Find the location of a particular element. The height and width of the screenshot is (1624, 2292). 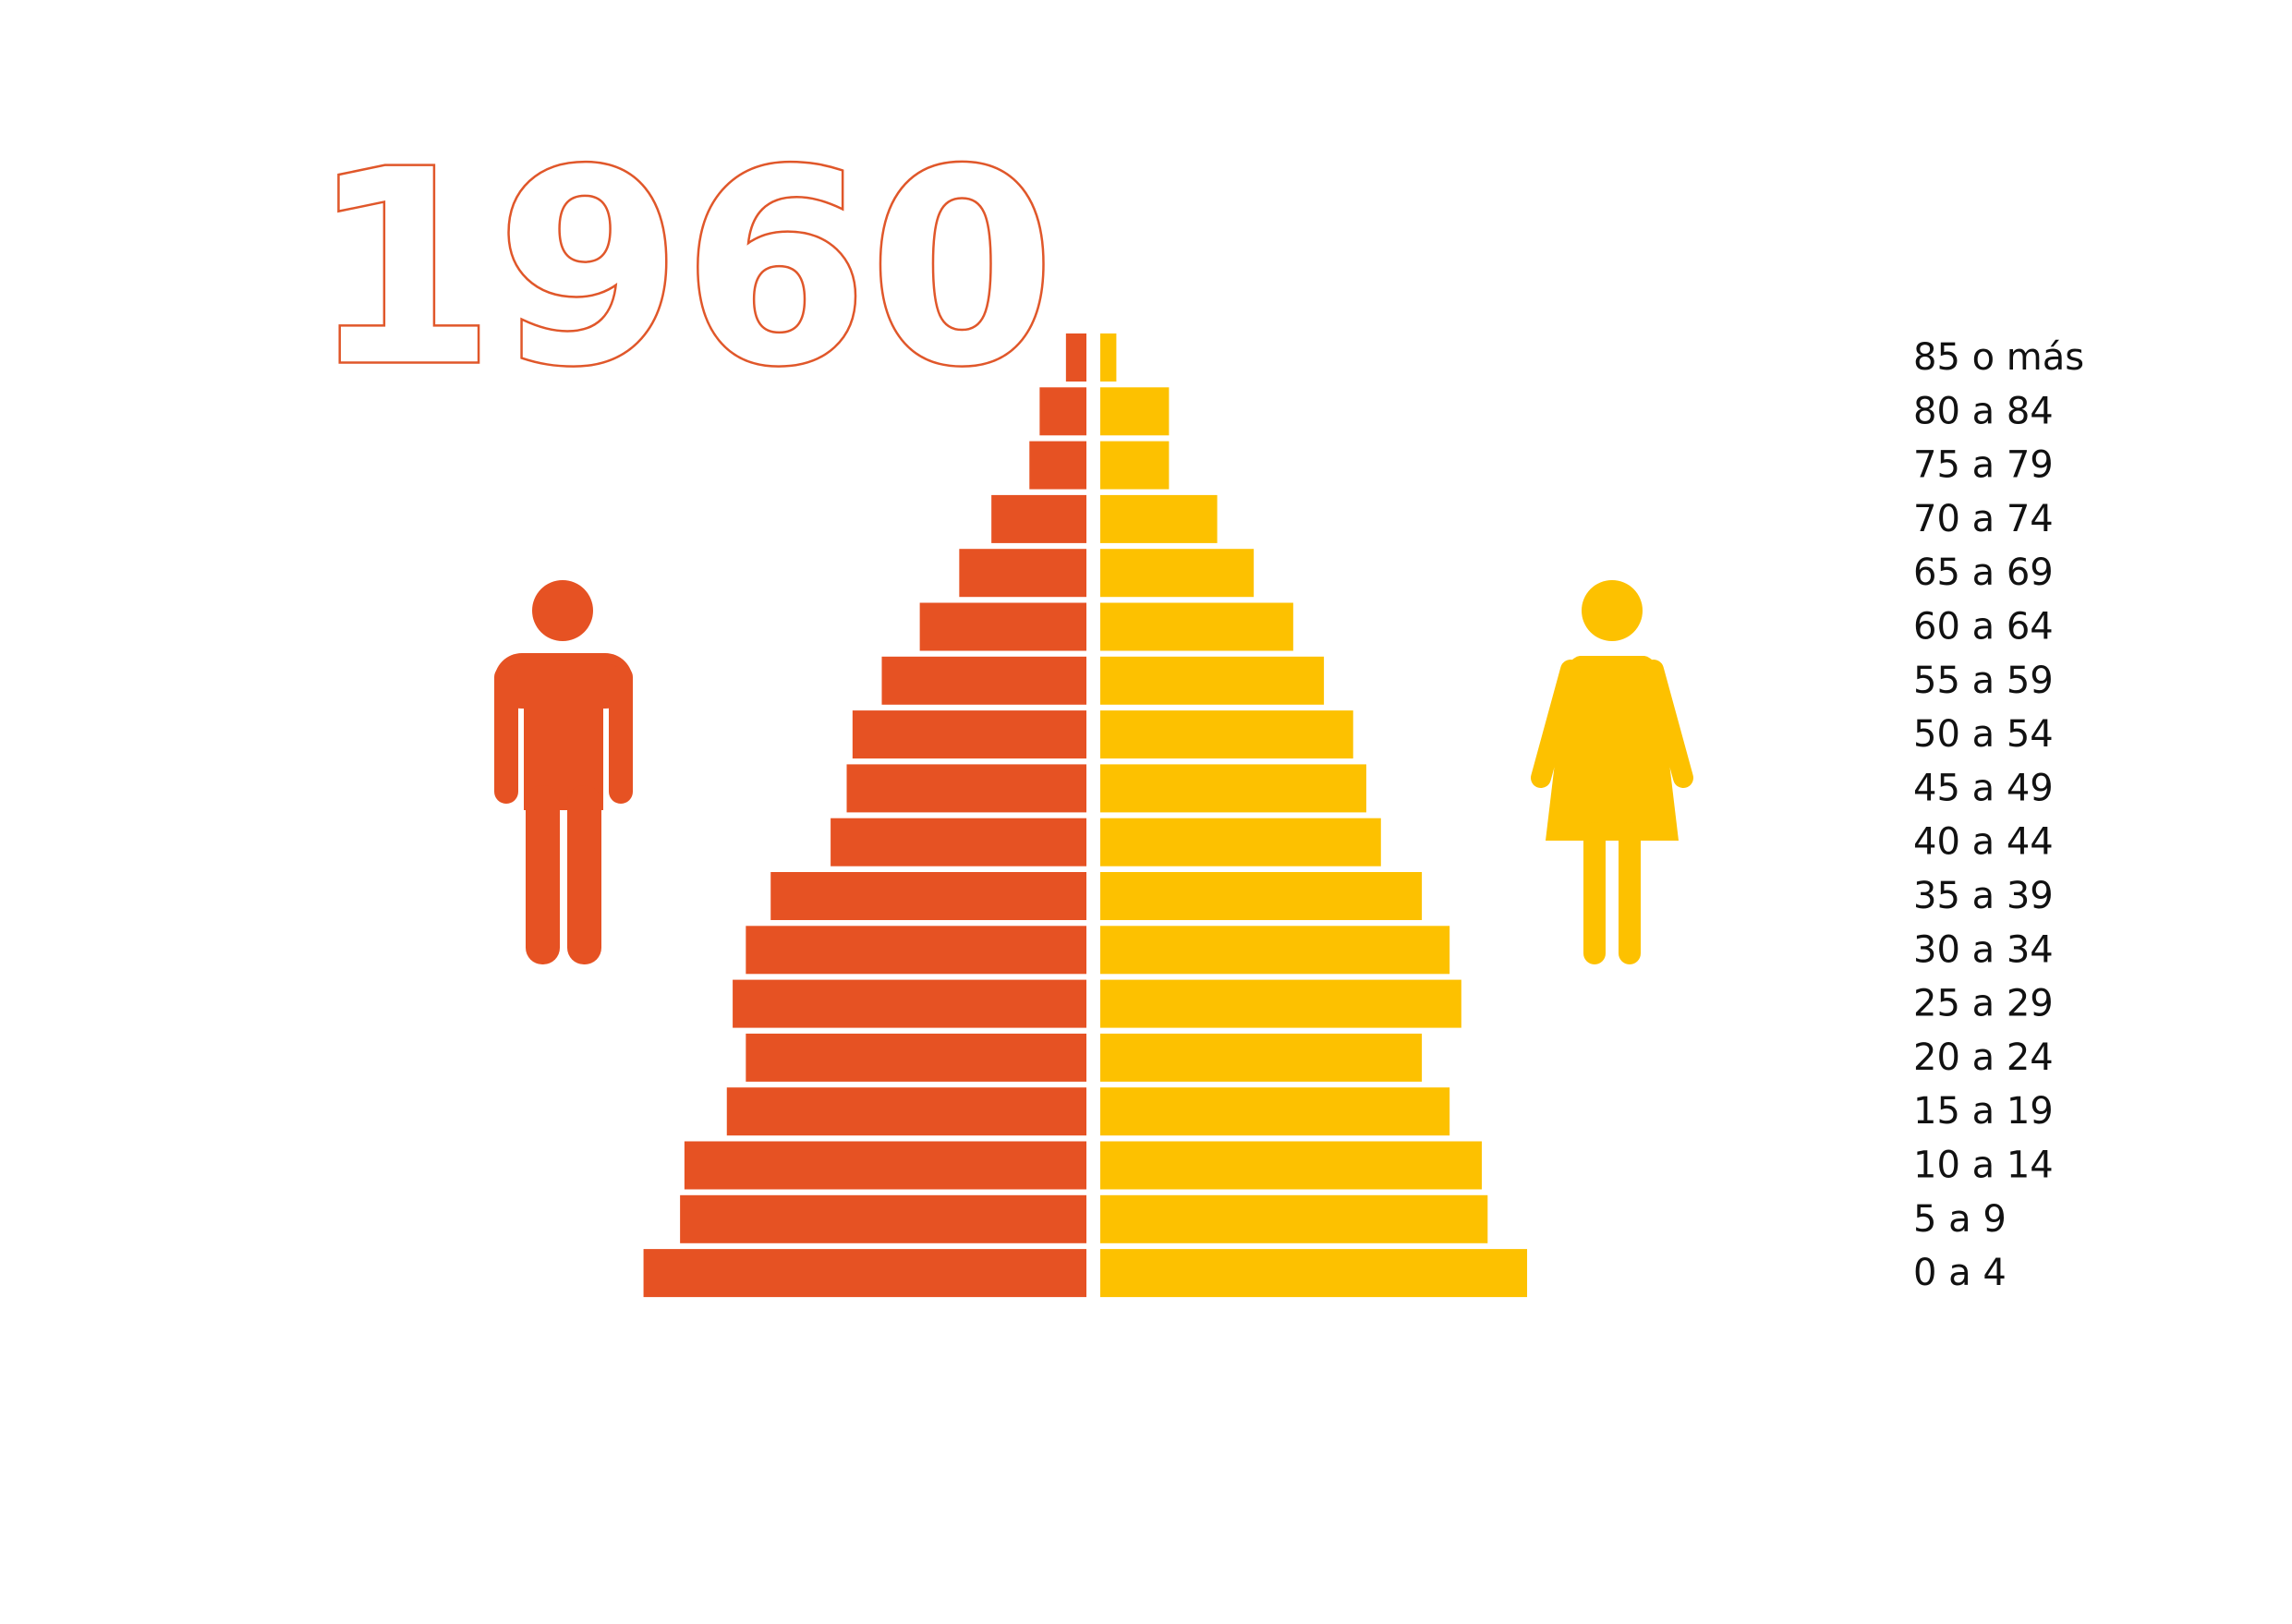

age-label: 50 a 54 is located at coordinates (1983, 735).